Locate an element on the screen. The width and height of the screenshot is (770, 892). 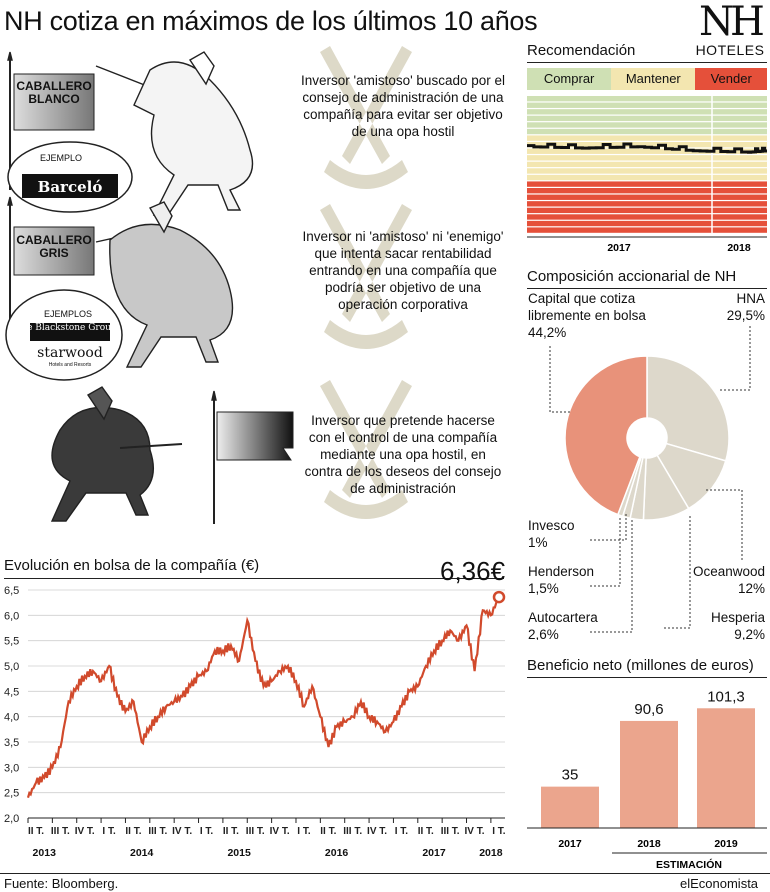
flag-black is located at coordinates (255, 436).